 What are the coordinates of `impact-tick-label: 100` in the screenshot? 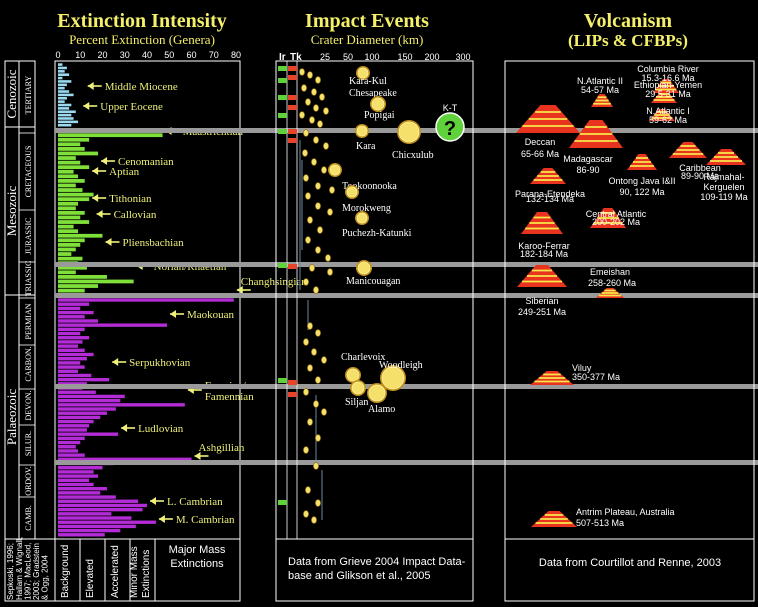 It's located at (371, 57).